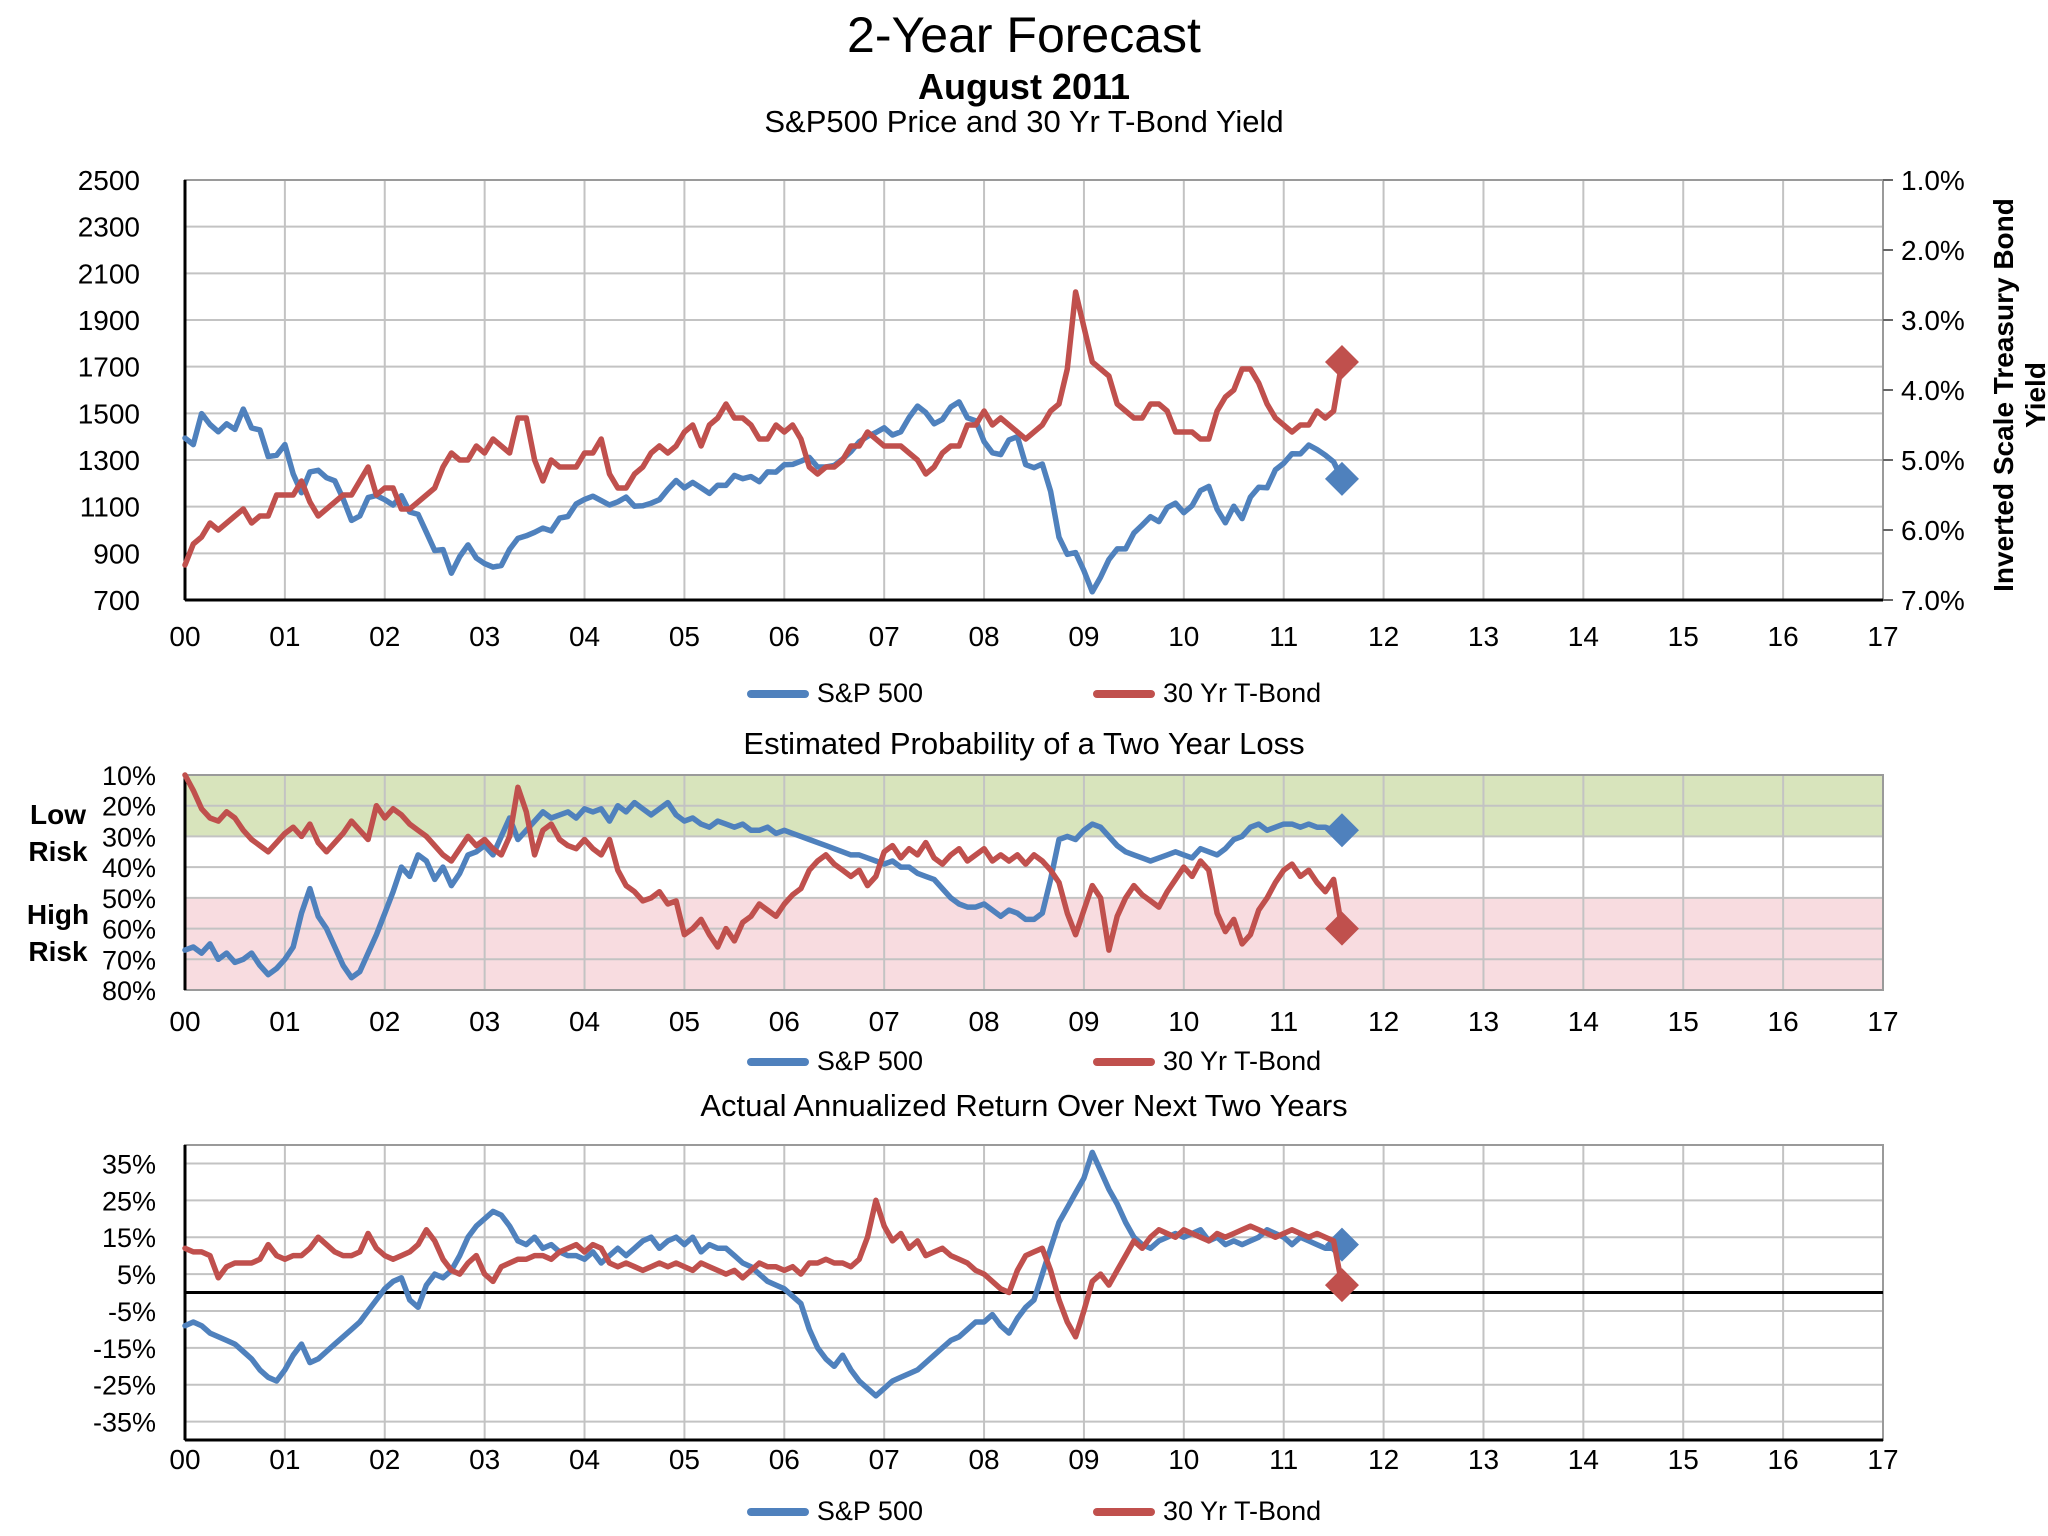 The image size is (2048, 1536). Describe the element at coordinates (58, 833) in the screenshot. I see `low-risk-label: Low Risk` at that location.